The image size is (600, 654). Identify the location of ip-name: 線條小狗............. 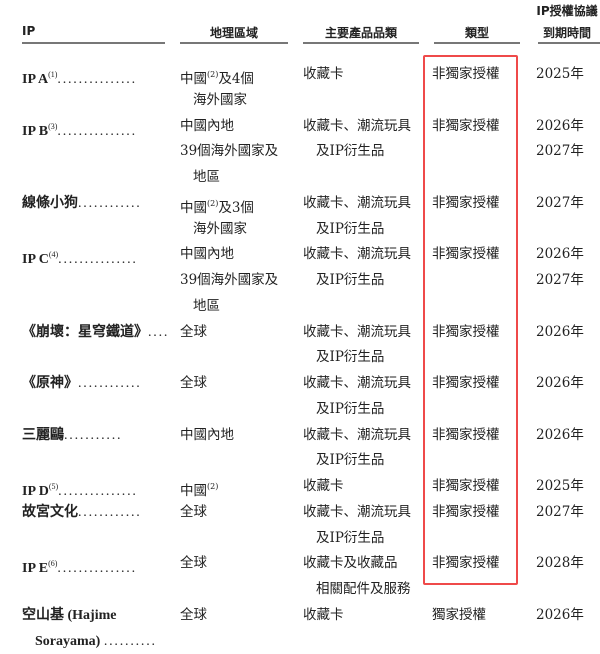
(82, 204).